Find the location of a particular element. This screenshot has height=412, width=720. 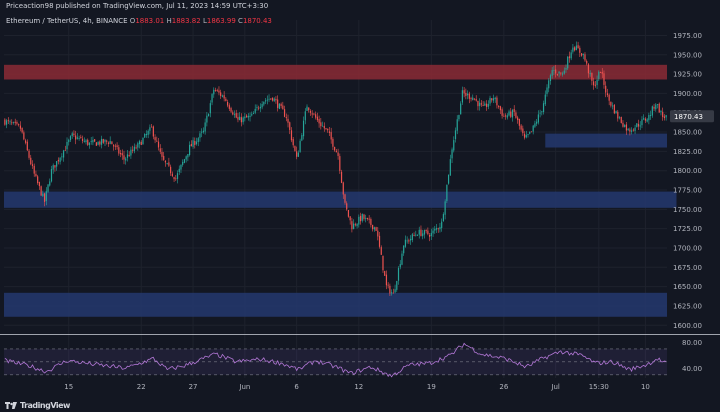

y-tick-label: 1725.00 is located at coordinates (687, 229).